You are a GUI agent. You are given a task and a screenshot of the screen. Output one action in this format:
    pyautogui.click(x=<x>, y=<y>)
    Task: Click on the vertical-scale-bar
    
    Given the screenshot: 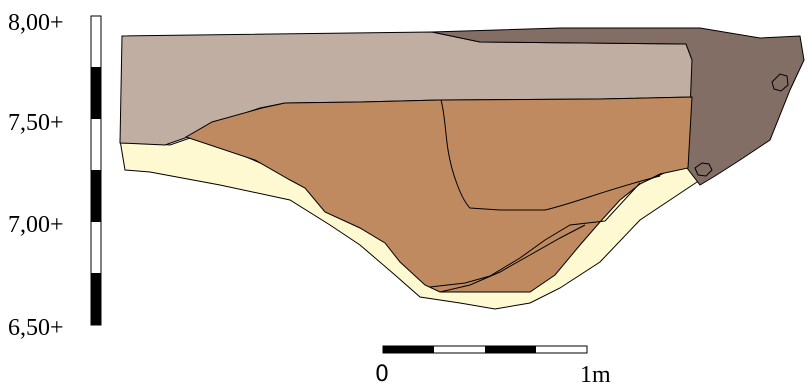 What is the action you would take?
    pyautogui.click(x=96, y=170)
    